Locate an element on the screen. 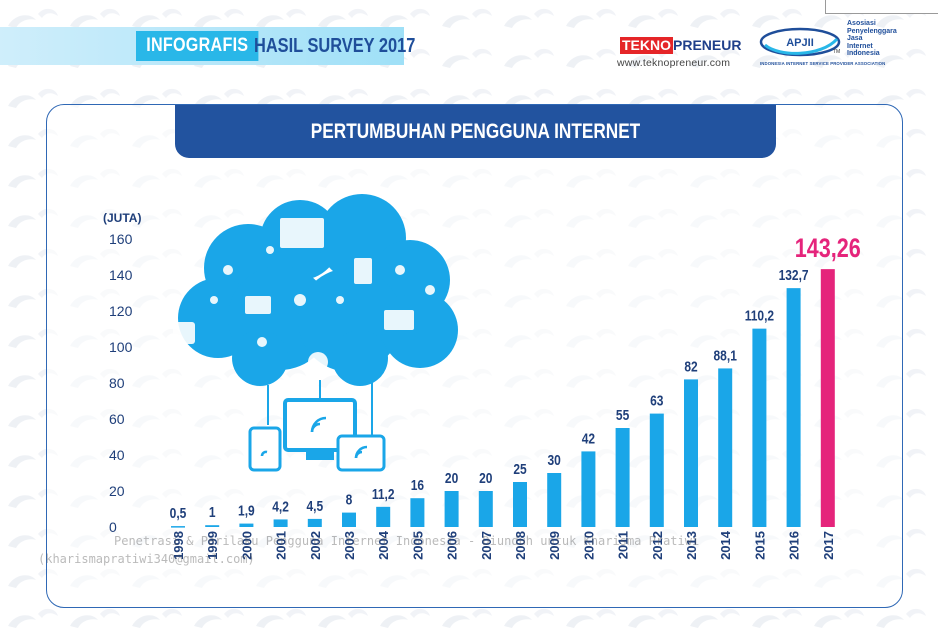 The width and height of the screenshot is (938, 628). data-label: 25 is located at coordinates (520, 469).